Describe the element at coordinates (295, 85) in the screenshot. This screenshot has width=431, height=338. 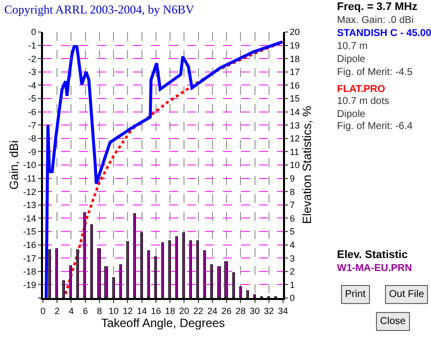
I see `y2-tick-label: 16` at that location.